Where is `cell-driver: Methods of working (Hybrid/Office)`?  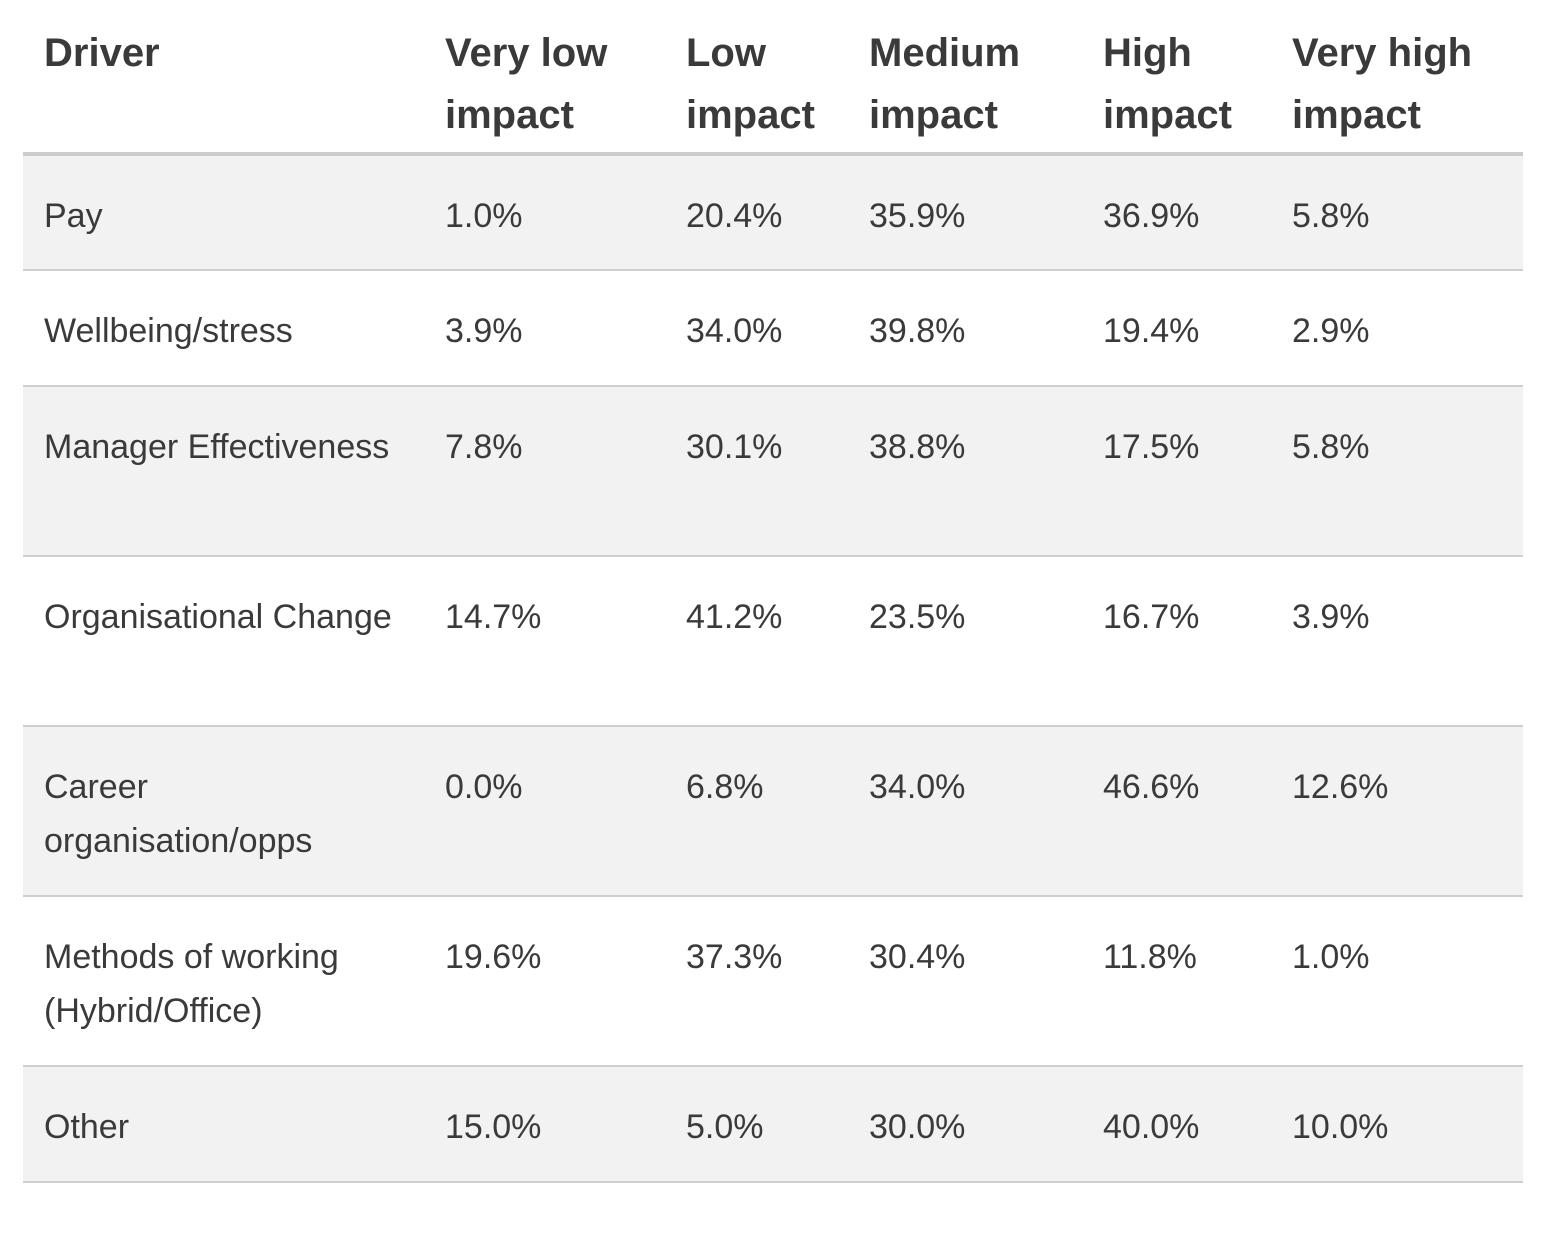
cell-driver: Methods of working (Hybrid/Office) is located at coordinates (223, 981).